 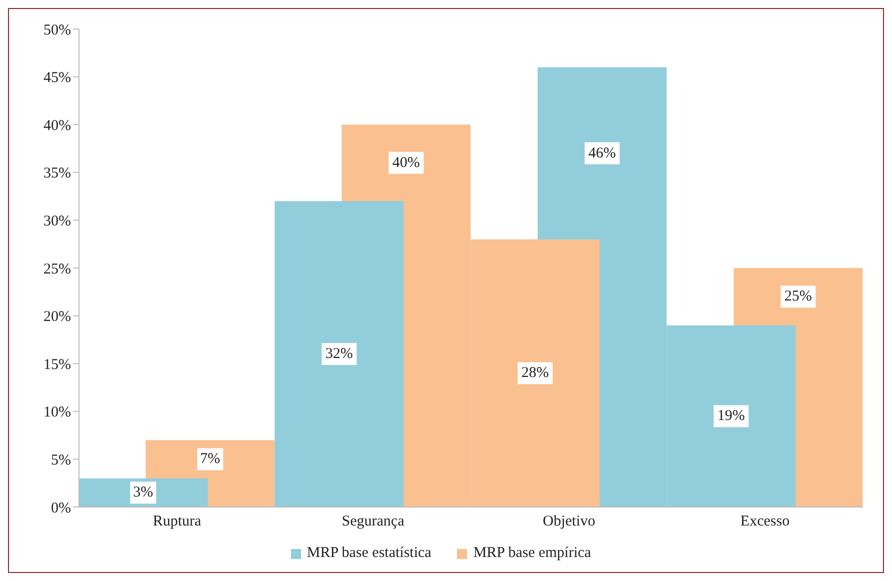 I want to click on data-label: 25%, so click(x=798, y=296).